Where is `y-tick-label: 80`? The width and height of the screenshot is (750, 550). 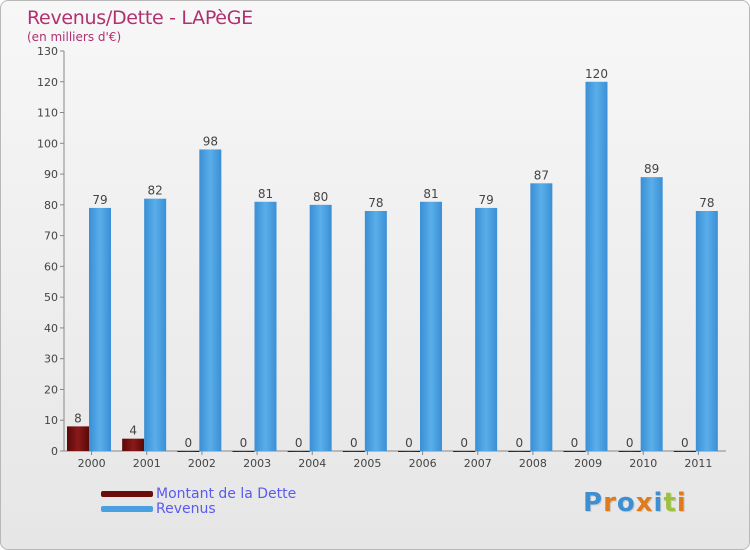 y-tick-label: 80 is located at coordinates (51, 205).